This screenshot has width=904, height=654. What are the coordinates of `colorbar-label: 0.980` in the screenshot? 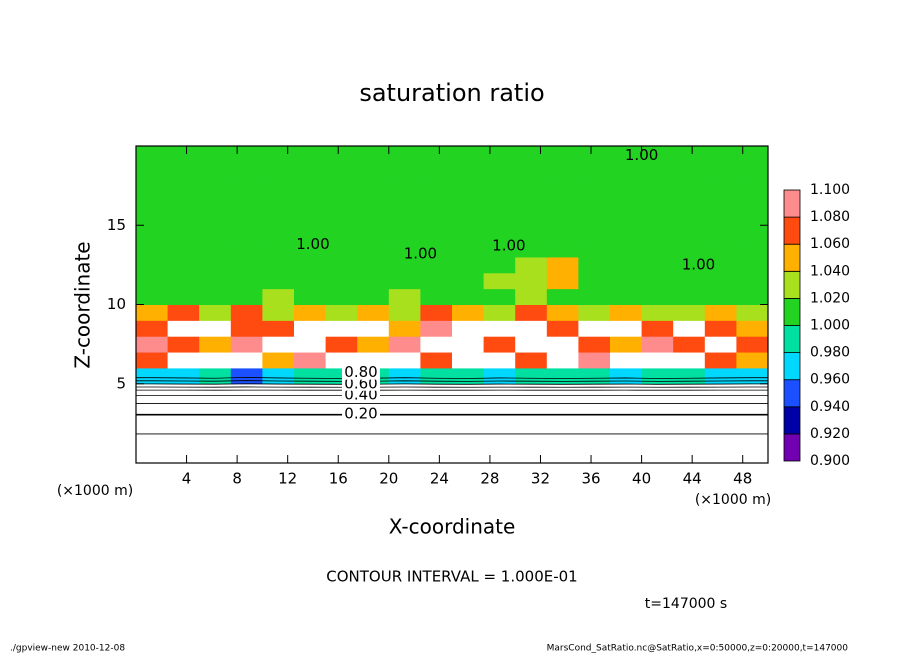 It's located at (830, 353).